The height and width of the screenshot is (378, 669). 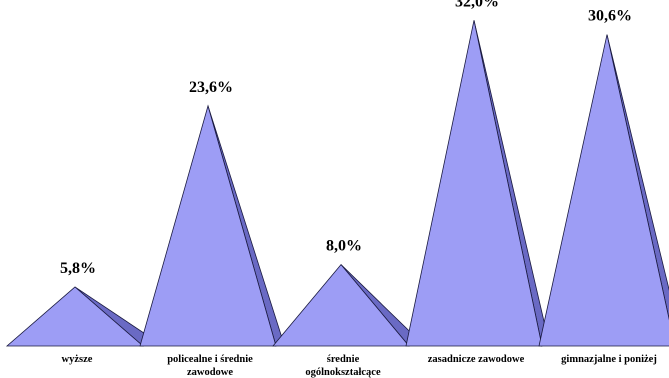 What do you see at coordinates (78, 268) in the screenshot?
I see `data-label: 5,8%` at bounding box center [78, 268].